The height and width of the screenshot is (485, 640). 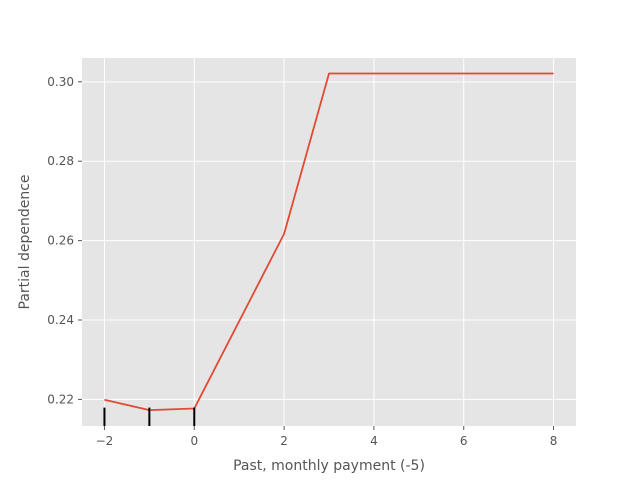 What do you see at coordinates (105, 441) in the screenshot?
I see `x-tick-label: −2` at bounding box center [105, 441].